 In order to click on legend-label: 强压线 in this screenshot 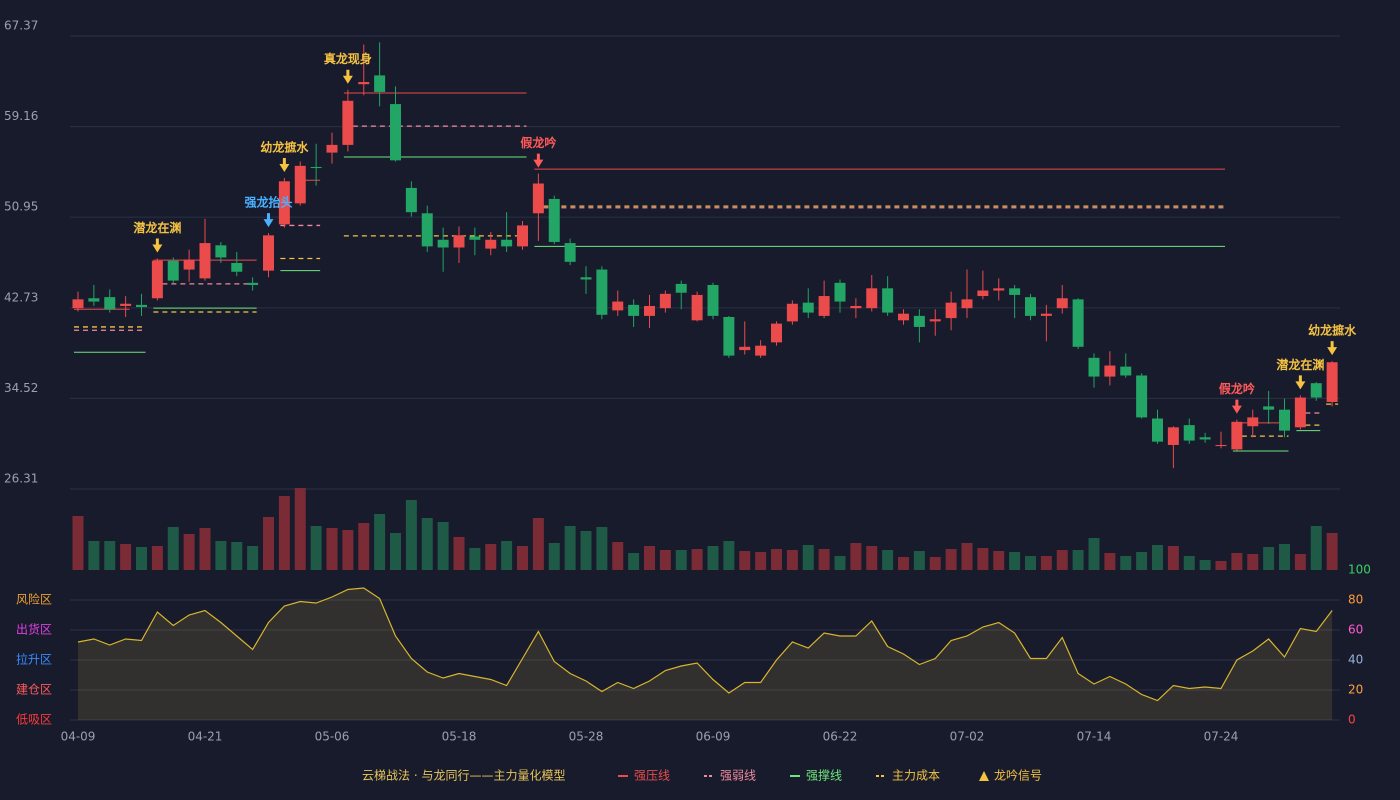, I will do `click(652, 776)`.